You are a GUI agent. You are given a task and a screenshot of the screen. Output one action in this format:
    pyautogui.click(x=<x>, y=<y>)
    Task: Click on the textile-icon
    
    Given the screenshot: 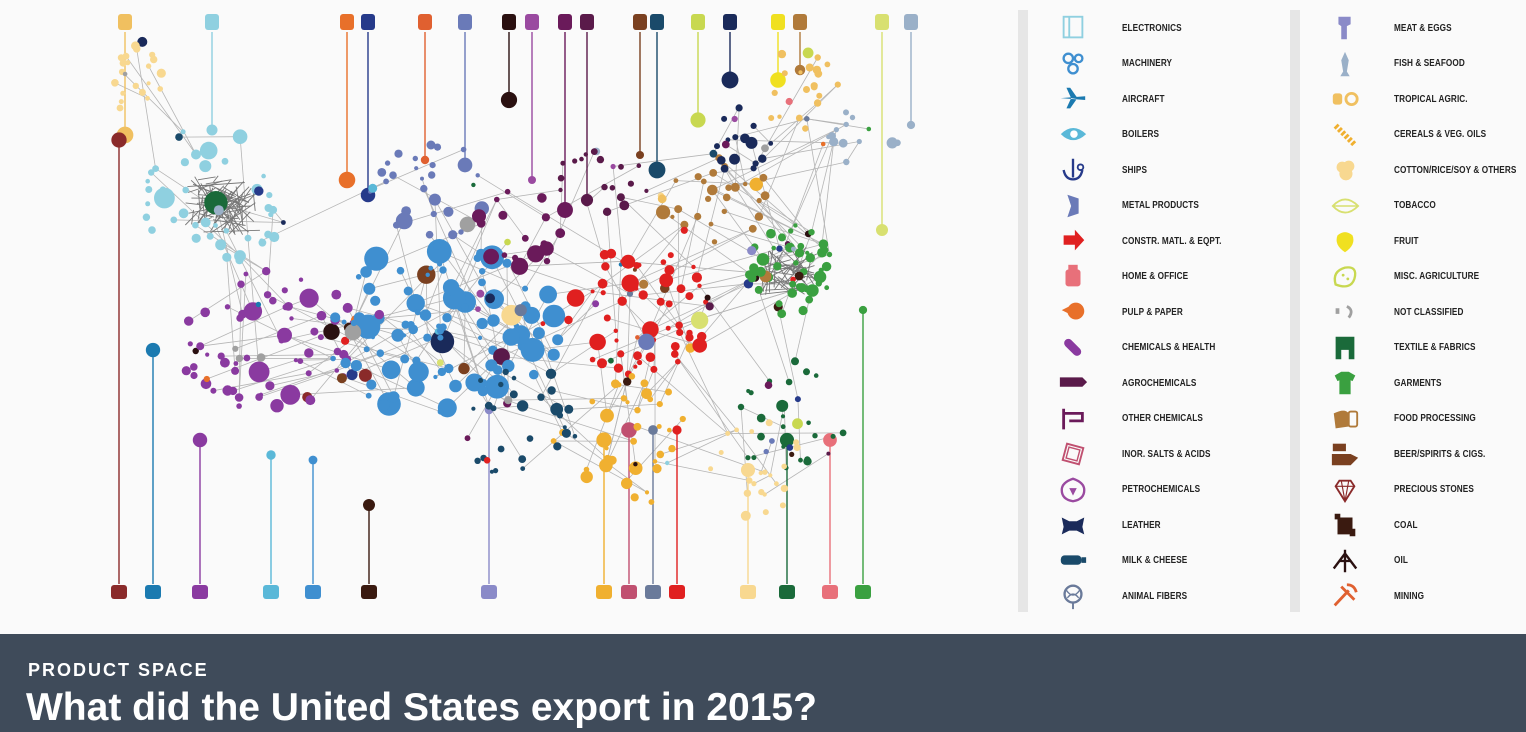 What is the action you would take?
    pyautogui.click(x=1345, y=348)
    